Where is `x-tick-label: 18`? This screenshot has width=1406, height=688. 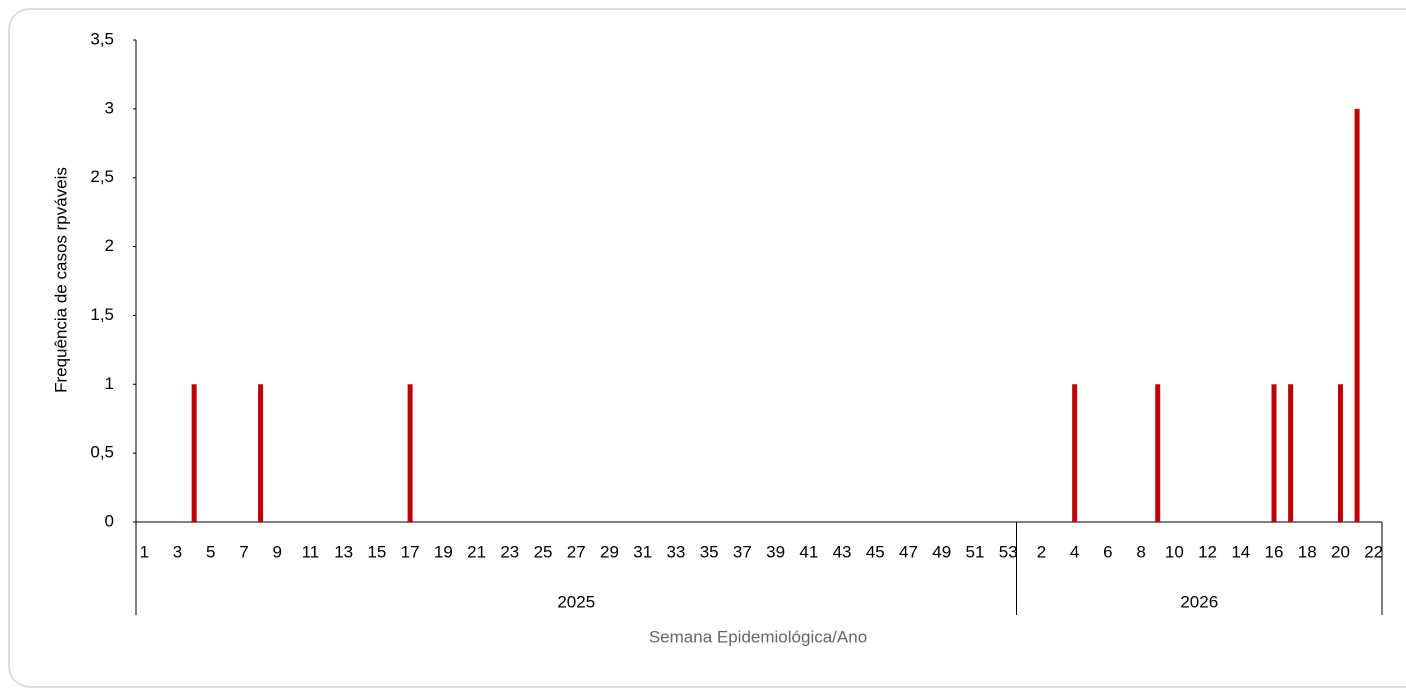 x-tick-label: 18 is located at coordinates (1307, 551).